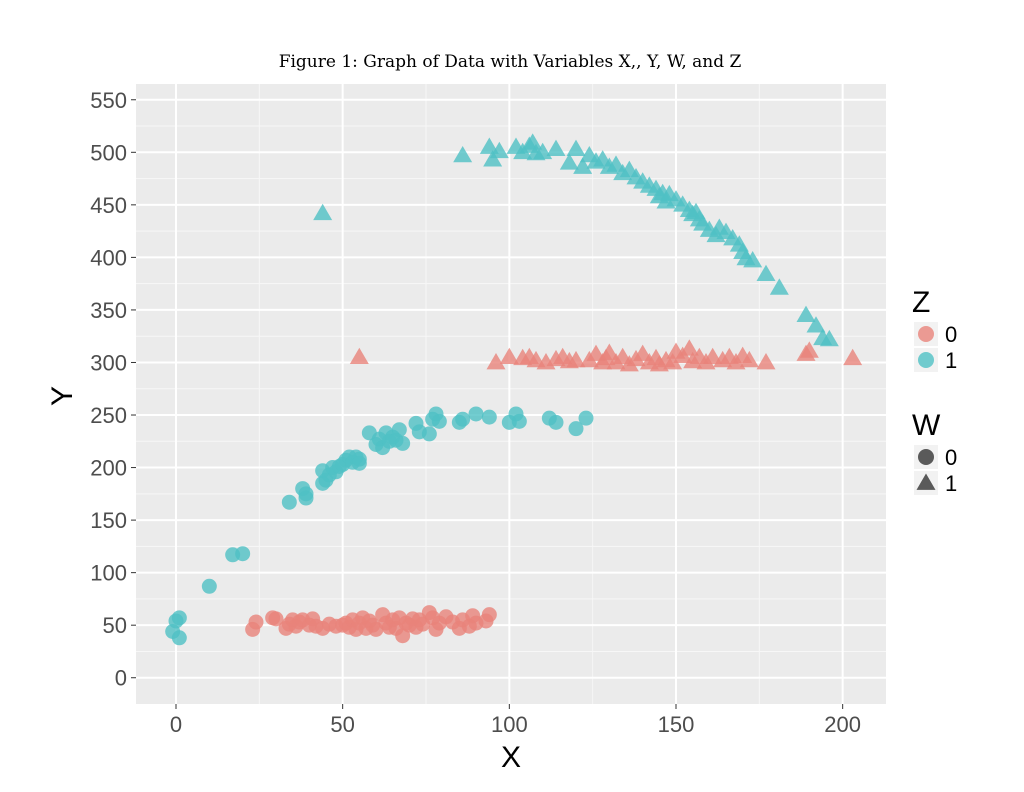  I want to click on legend-title: Z, so click(921, 302).